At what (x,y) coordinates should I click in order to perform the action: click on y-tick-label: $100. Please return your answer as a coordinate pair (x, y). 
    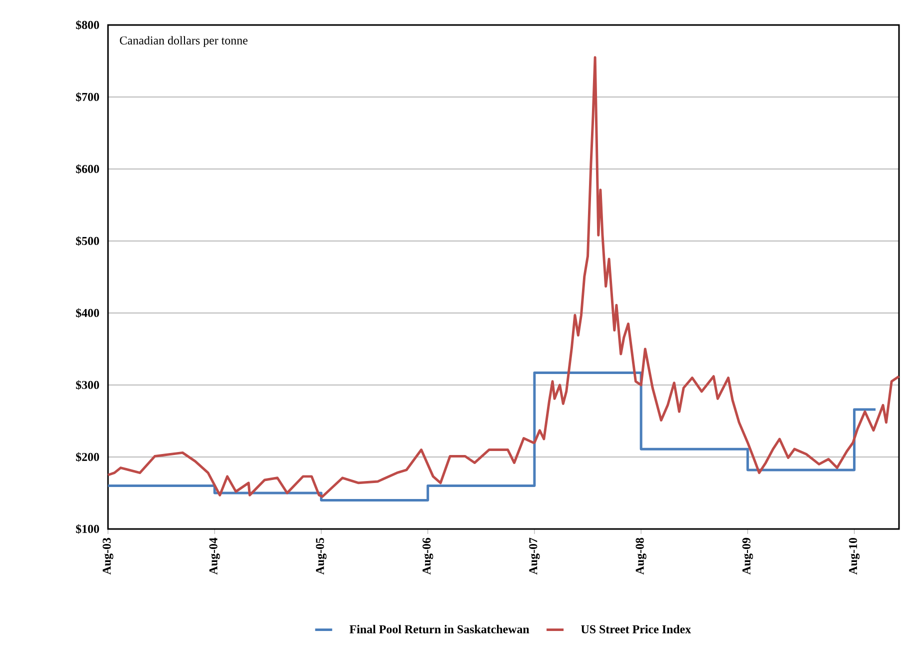
    Looking at the image, I should click on (88, 529).